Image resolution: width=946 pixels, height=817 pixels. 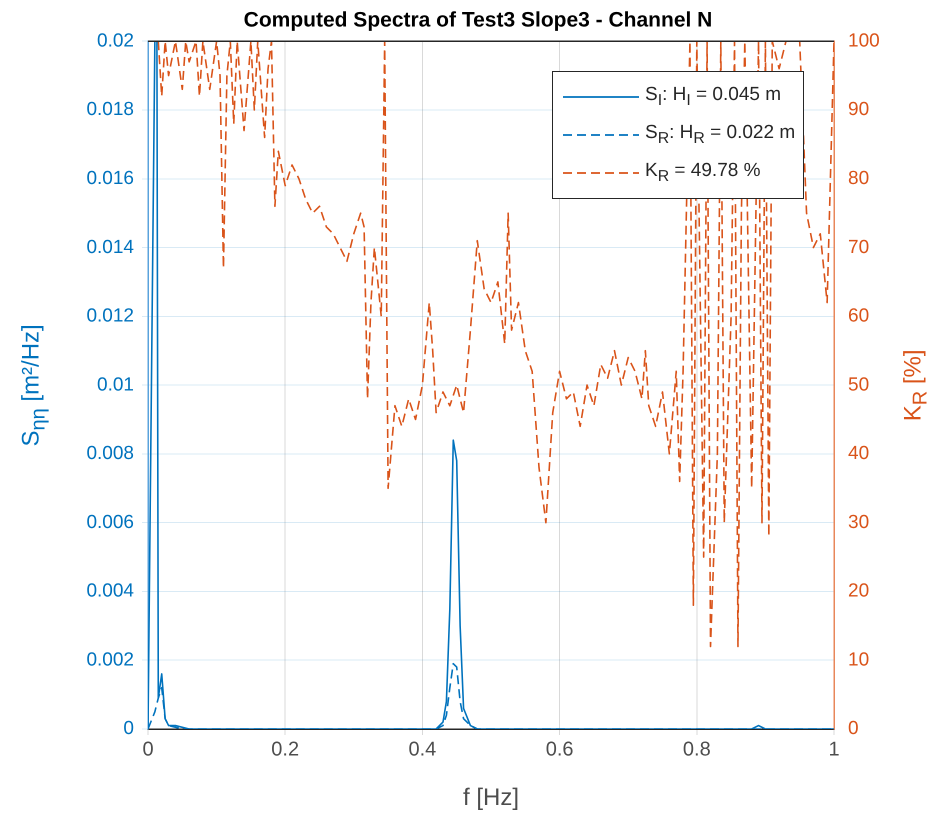 What do you see at coordinates (859, 659) in the screenshot?
I see `y2-tick-label: 10` at bounding box center [859, 659].